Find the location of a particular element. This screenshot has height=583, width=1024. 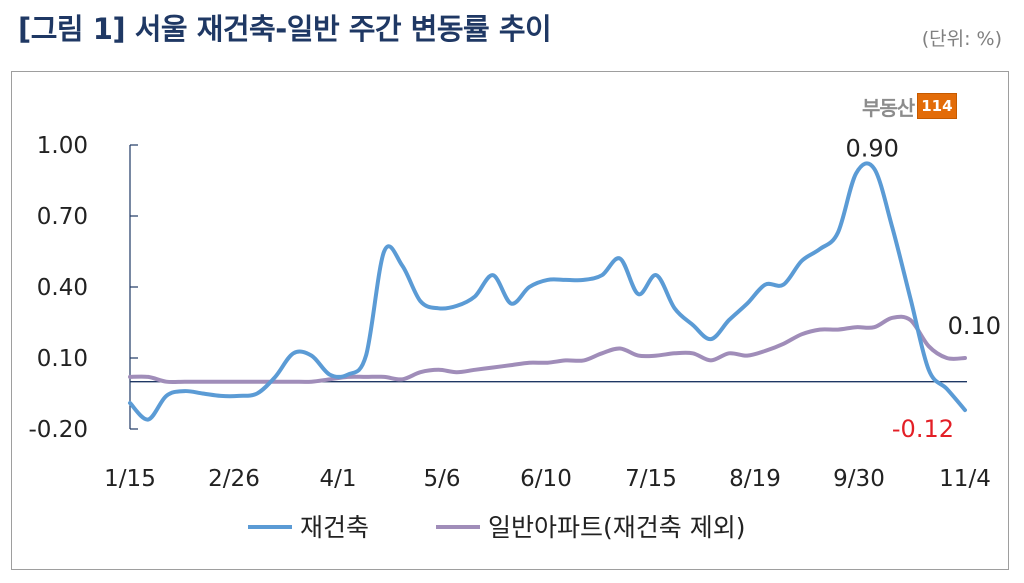

x-tick-label: 4/1 is located at coordinates (337, 479).